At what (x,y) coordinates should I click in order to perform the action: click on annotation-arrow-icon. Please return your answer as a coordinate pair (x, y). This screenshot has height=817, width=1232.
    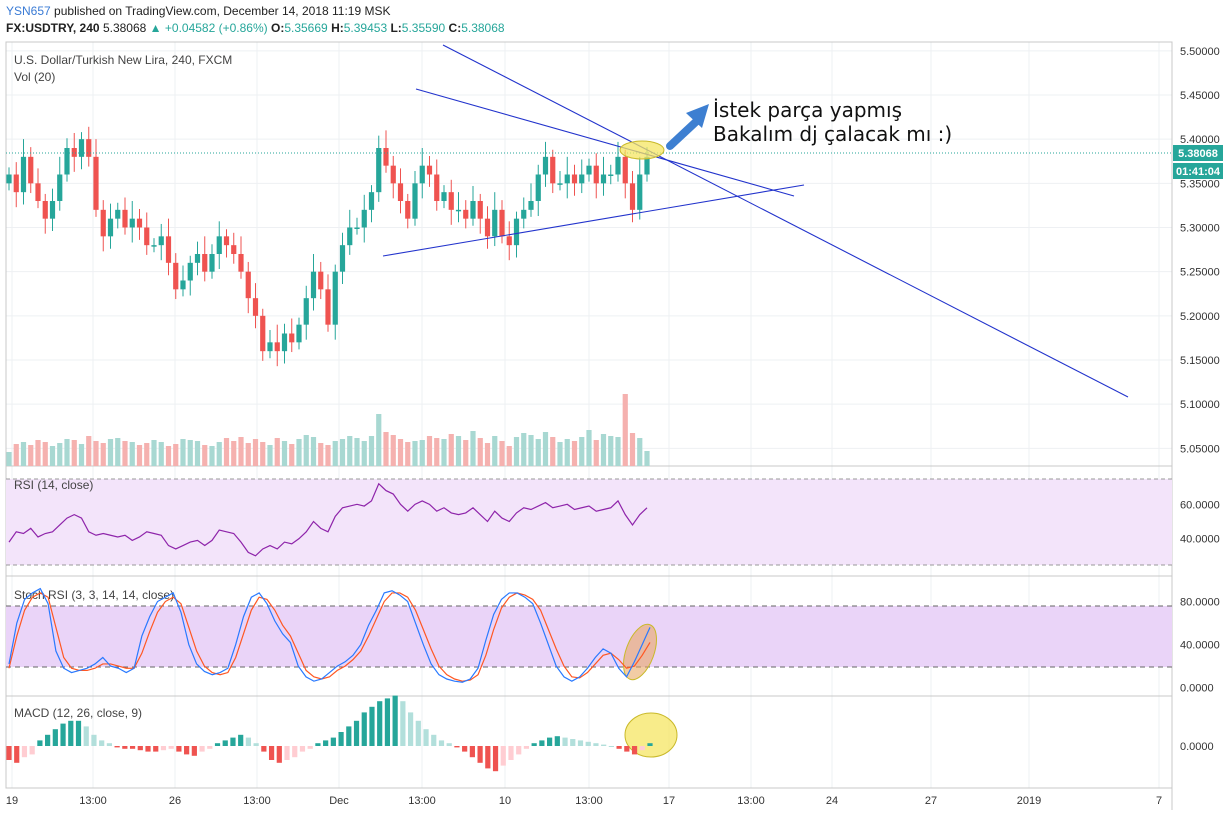
    Looking at the image, I should click on (687, 127).